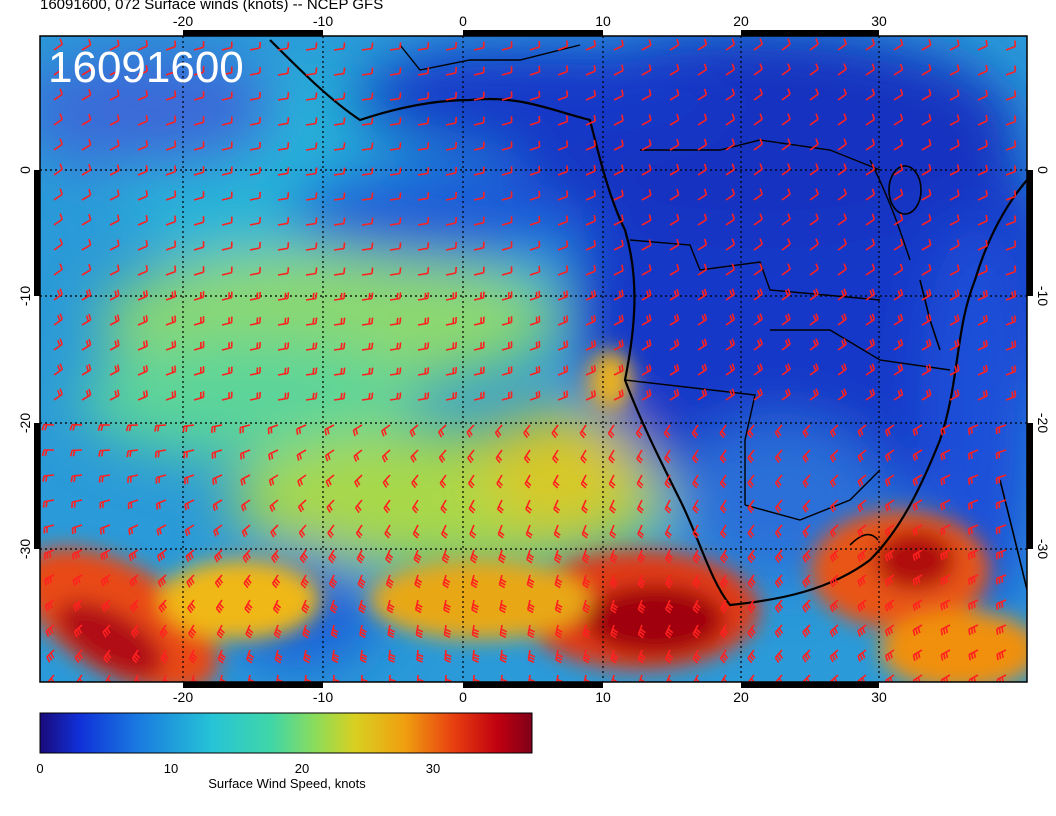  I want to click on lat-tick-label: -10, so click(25, 296).